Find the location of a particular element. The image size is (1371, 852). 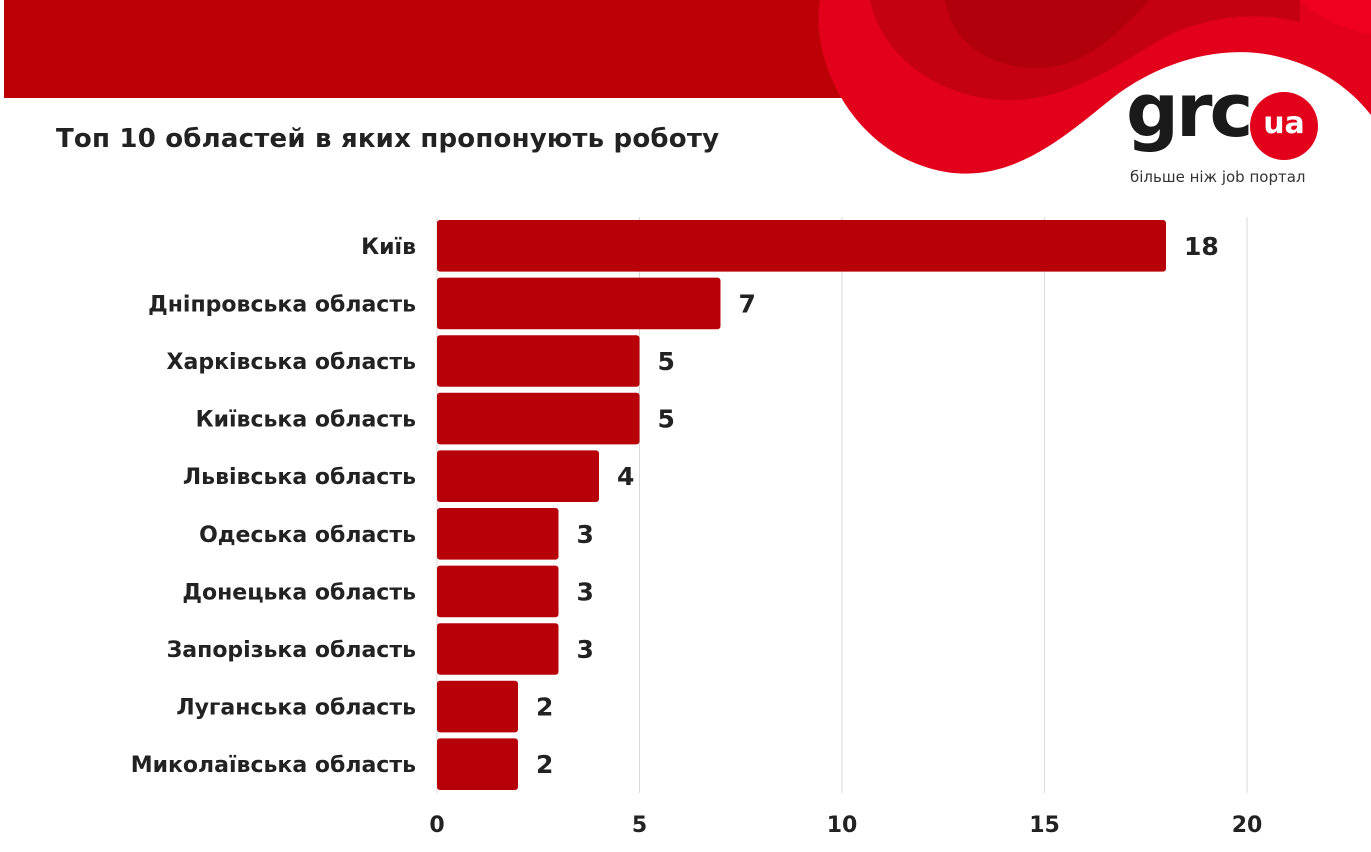

category-label: Донецька область is located at coordinates (299, 592).